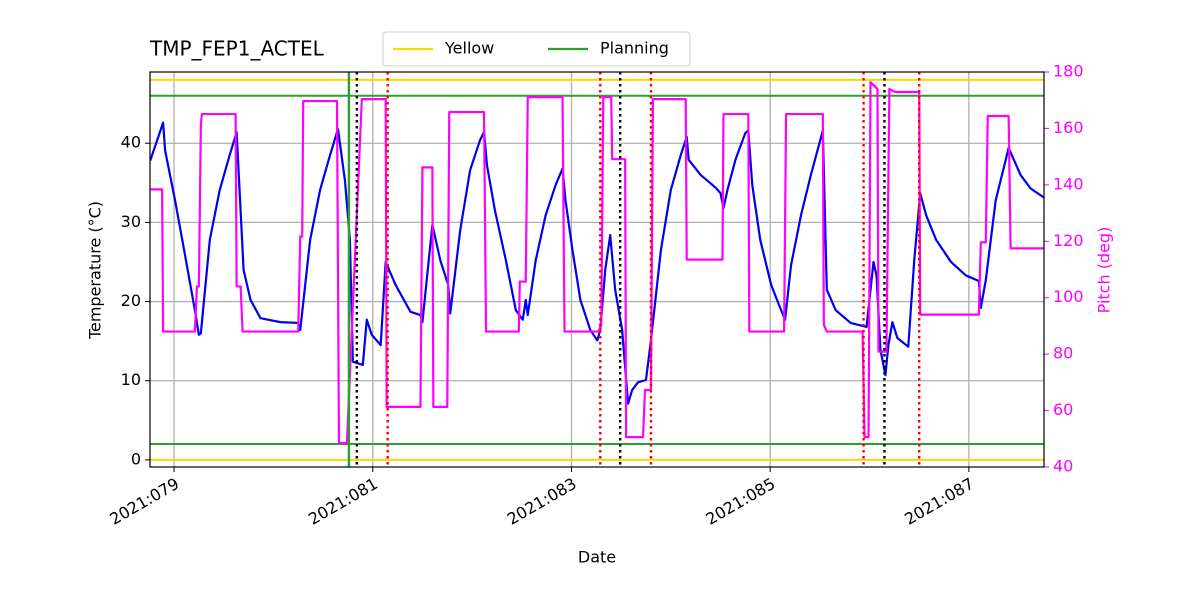  I want to click on y2-tick-label: 80, so click(1063, 353).